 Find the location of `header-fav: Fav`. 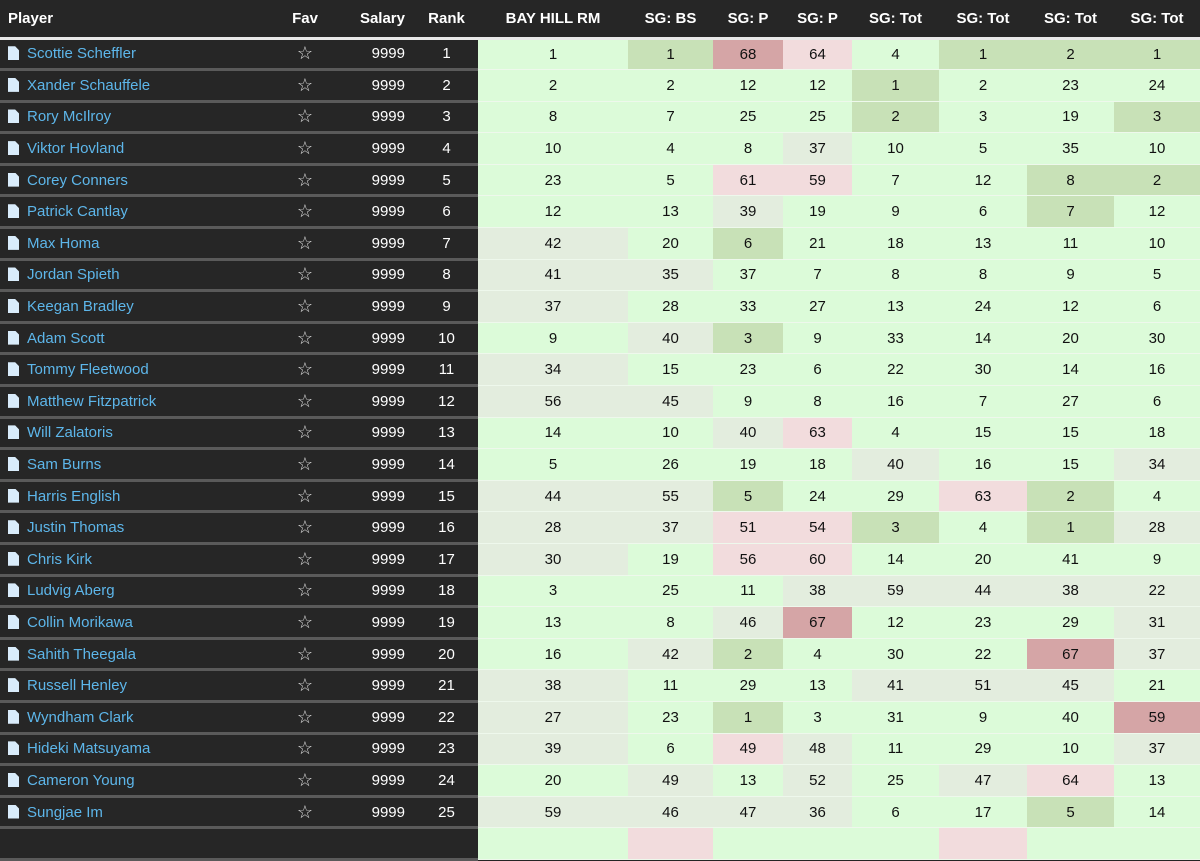

header-fav: Fav is located at coordinates (305, 20).